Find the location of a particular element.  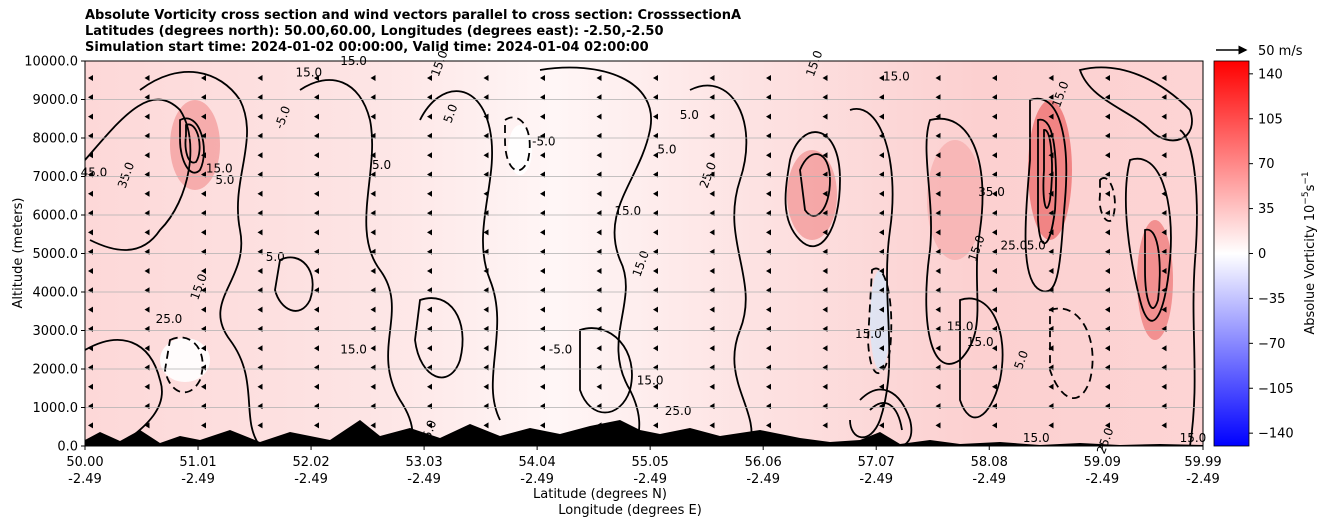

colorbar-tick-label: 140 is located at coordinates (1270, 74).